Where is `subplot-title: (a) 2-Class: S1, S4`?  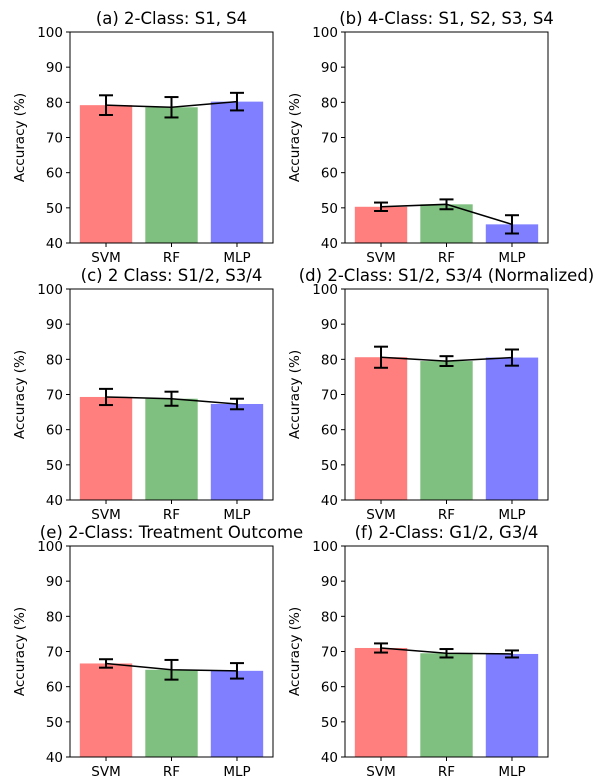
subplot-title: (a) 2-Class: S1, S4 is located at coordinates (171, 18).